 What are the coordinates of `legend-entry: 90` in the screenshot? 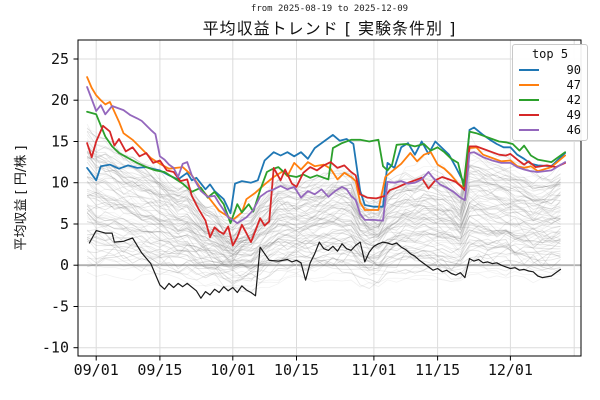 It's located at (550, 69).